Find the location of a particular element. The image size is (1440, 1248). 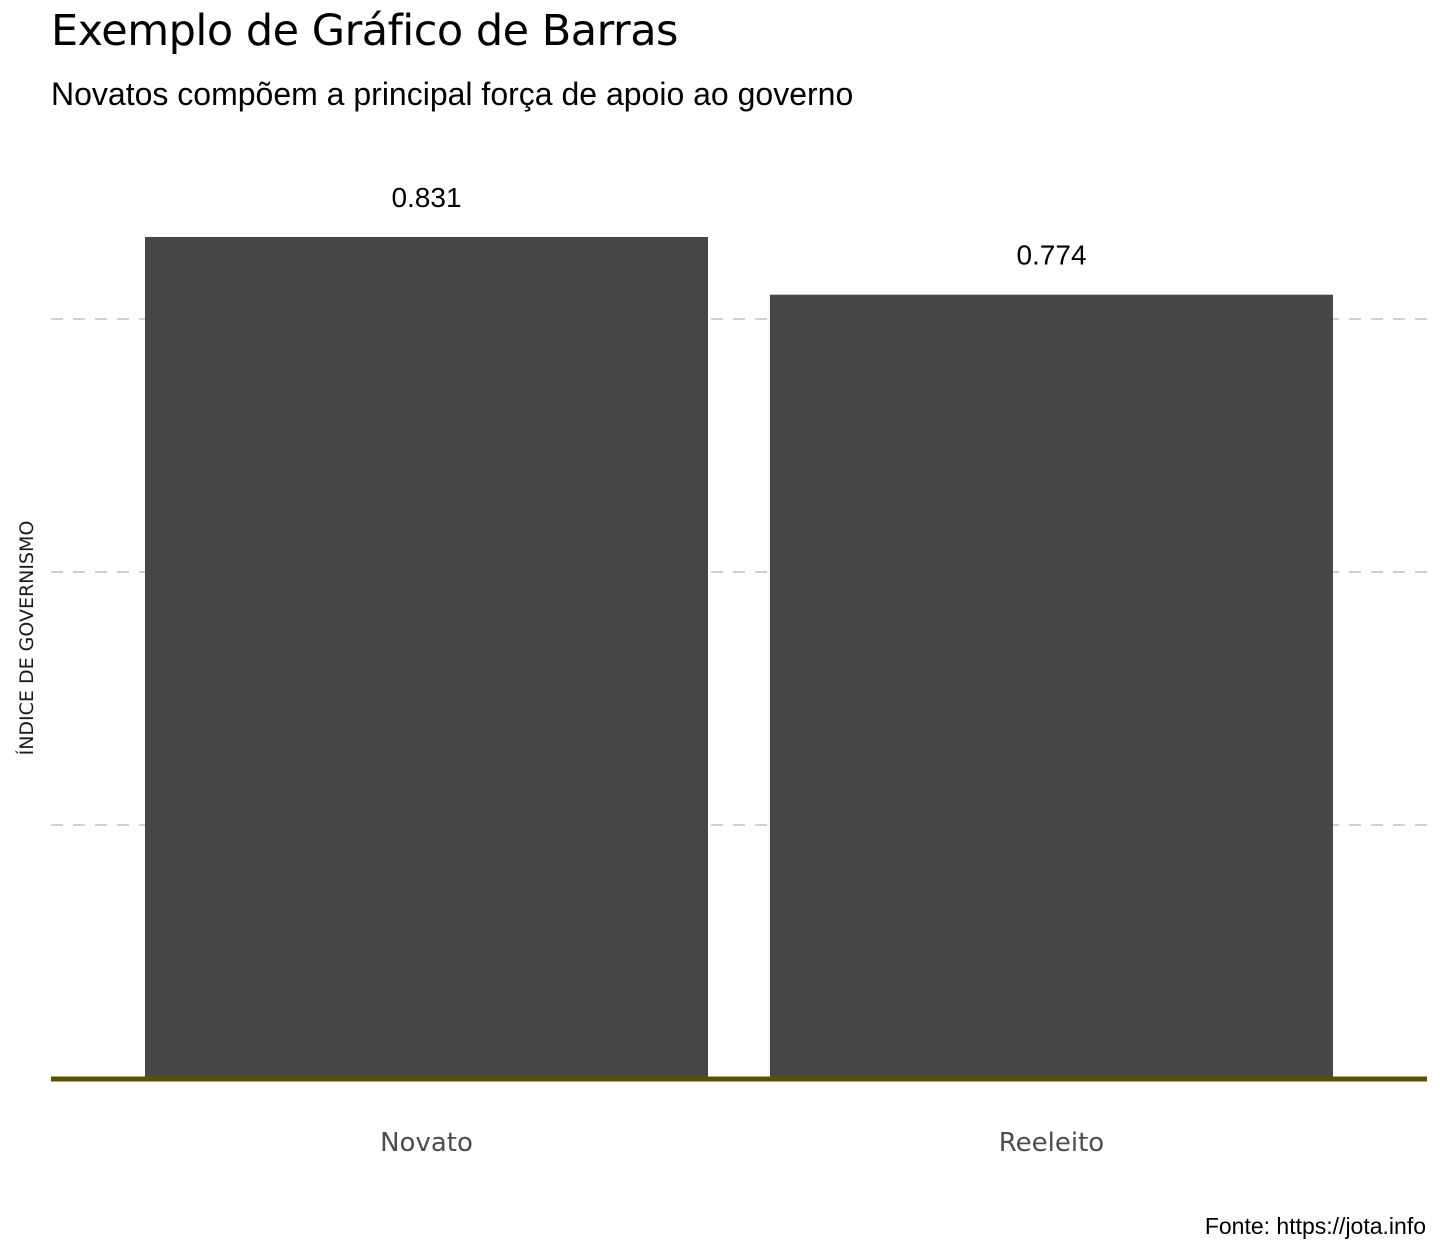

bar-value-labels: 0.831 0.774 is located at coordinates (738, 226).